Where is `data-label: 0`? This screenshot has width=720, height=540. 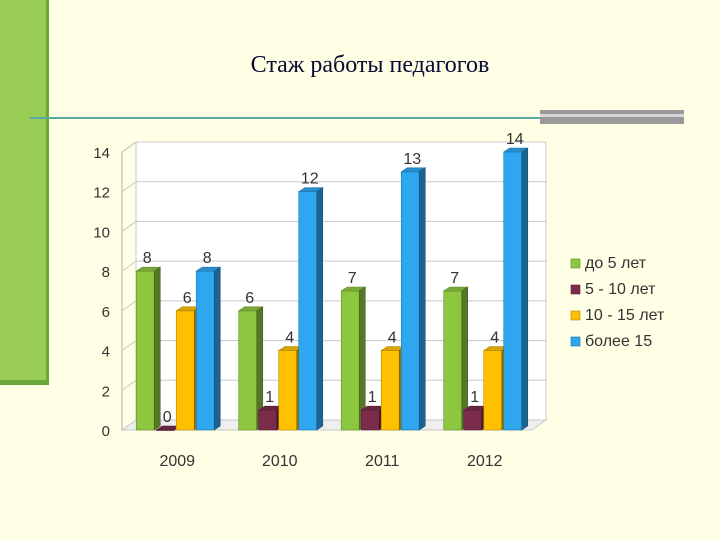
data-label: 0 is located at coordinates (167, 417).